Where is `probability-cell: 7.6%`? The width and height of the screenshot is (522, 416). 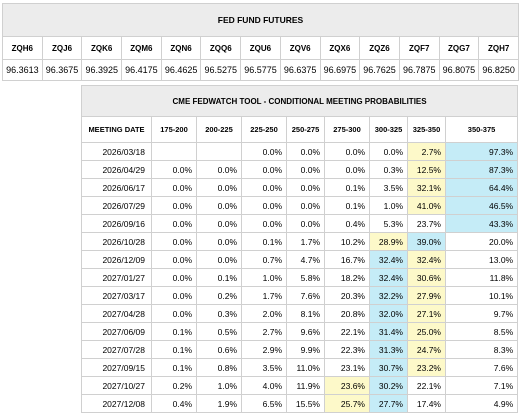 probability-cell: 7.6% is located at coordinates (481, 367).